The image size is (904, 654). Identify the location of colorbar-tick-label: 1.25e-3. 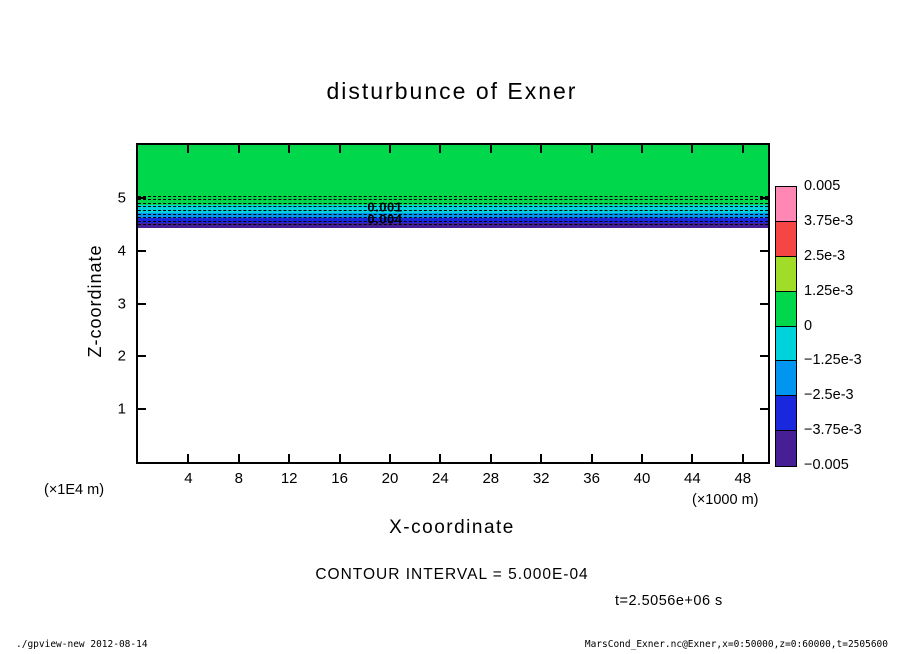
(829, 290).